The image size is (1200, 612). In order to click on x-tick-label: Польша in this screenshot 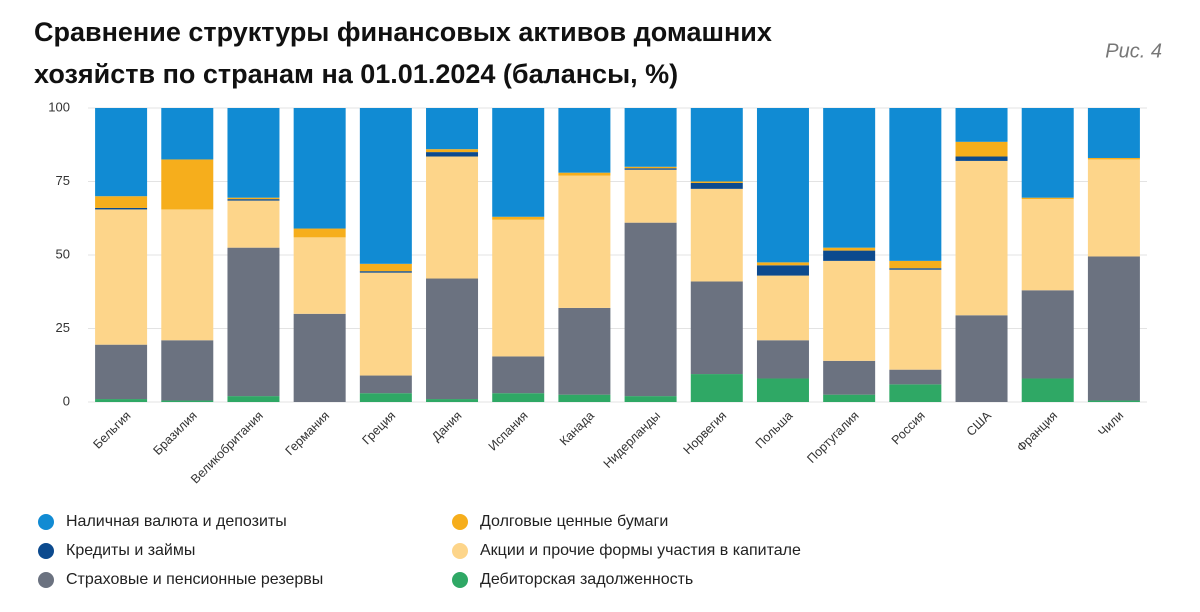, I will do `click(774, 430)`.